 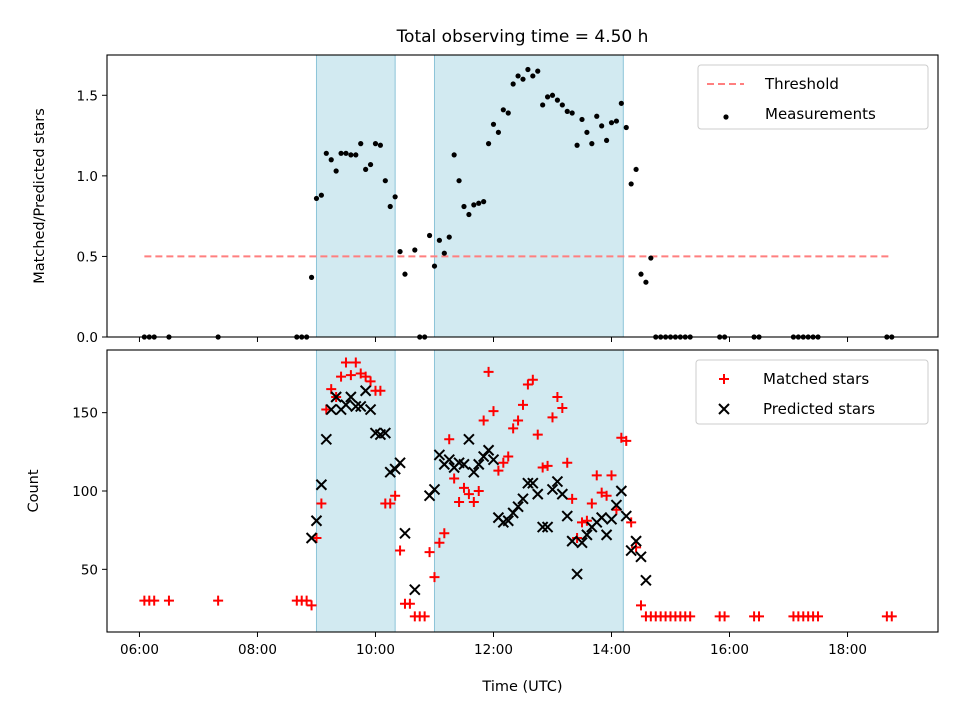 I want to click on series-predicted-stars, so click(x=478, y=490).